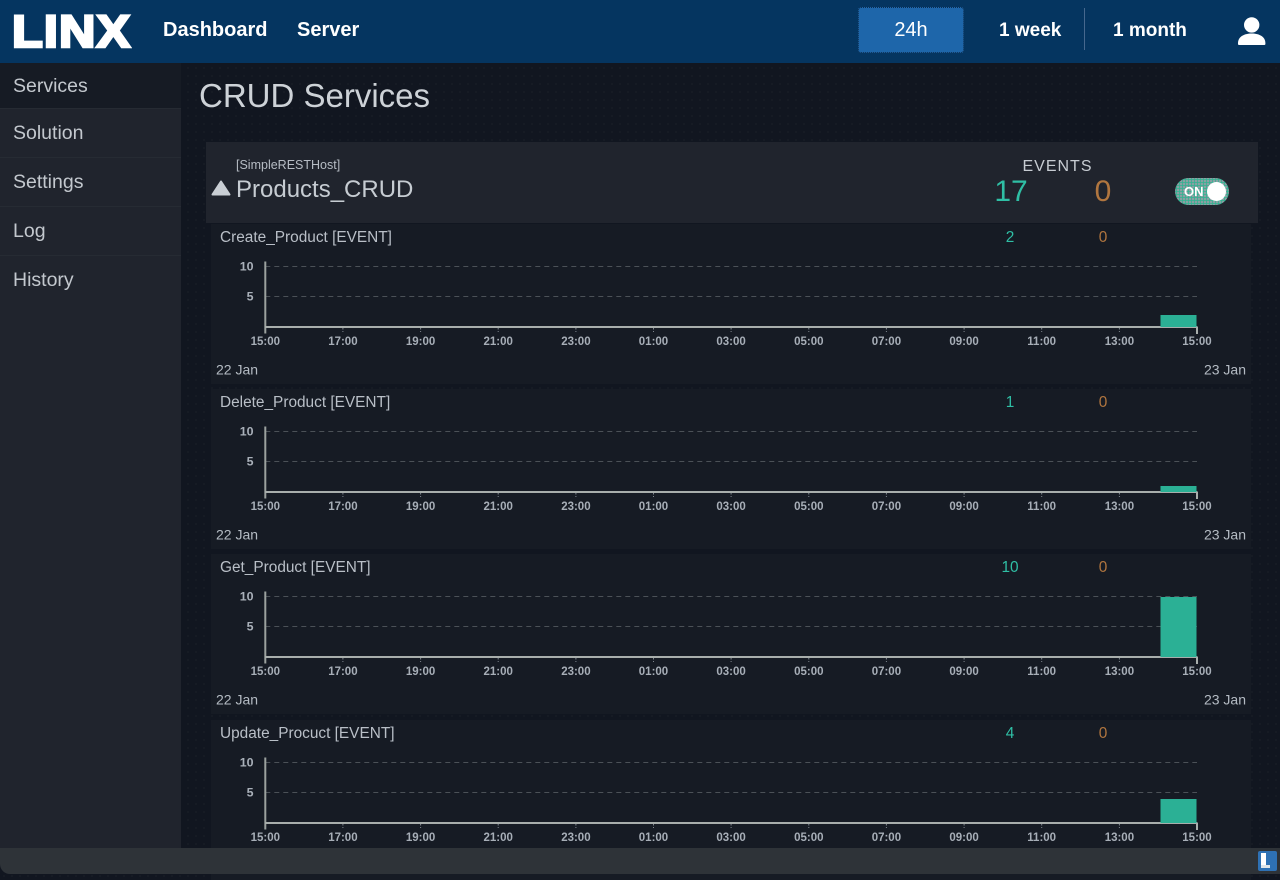  I want to click on svg-text: Get_Product [EVENT], so click(295, 567).